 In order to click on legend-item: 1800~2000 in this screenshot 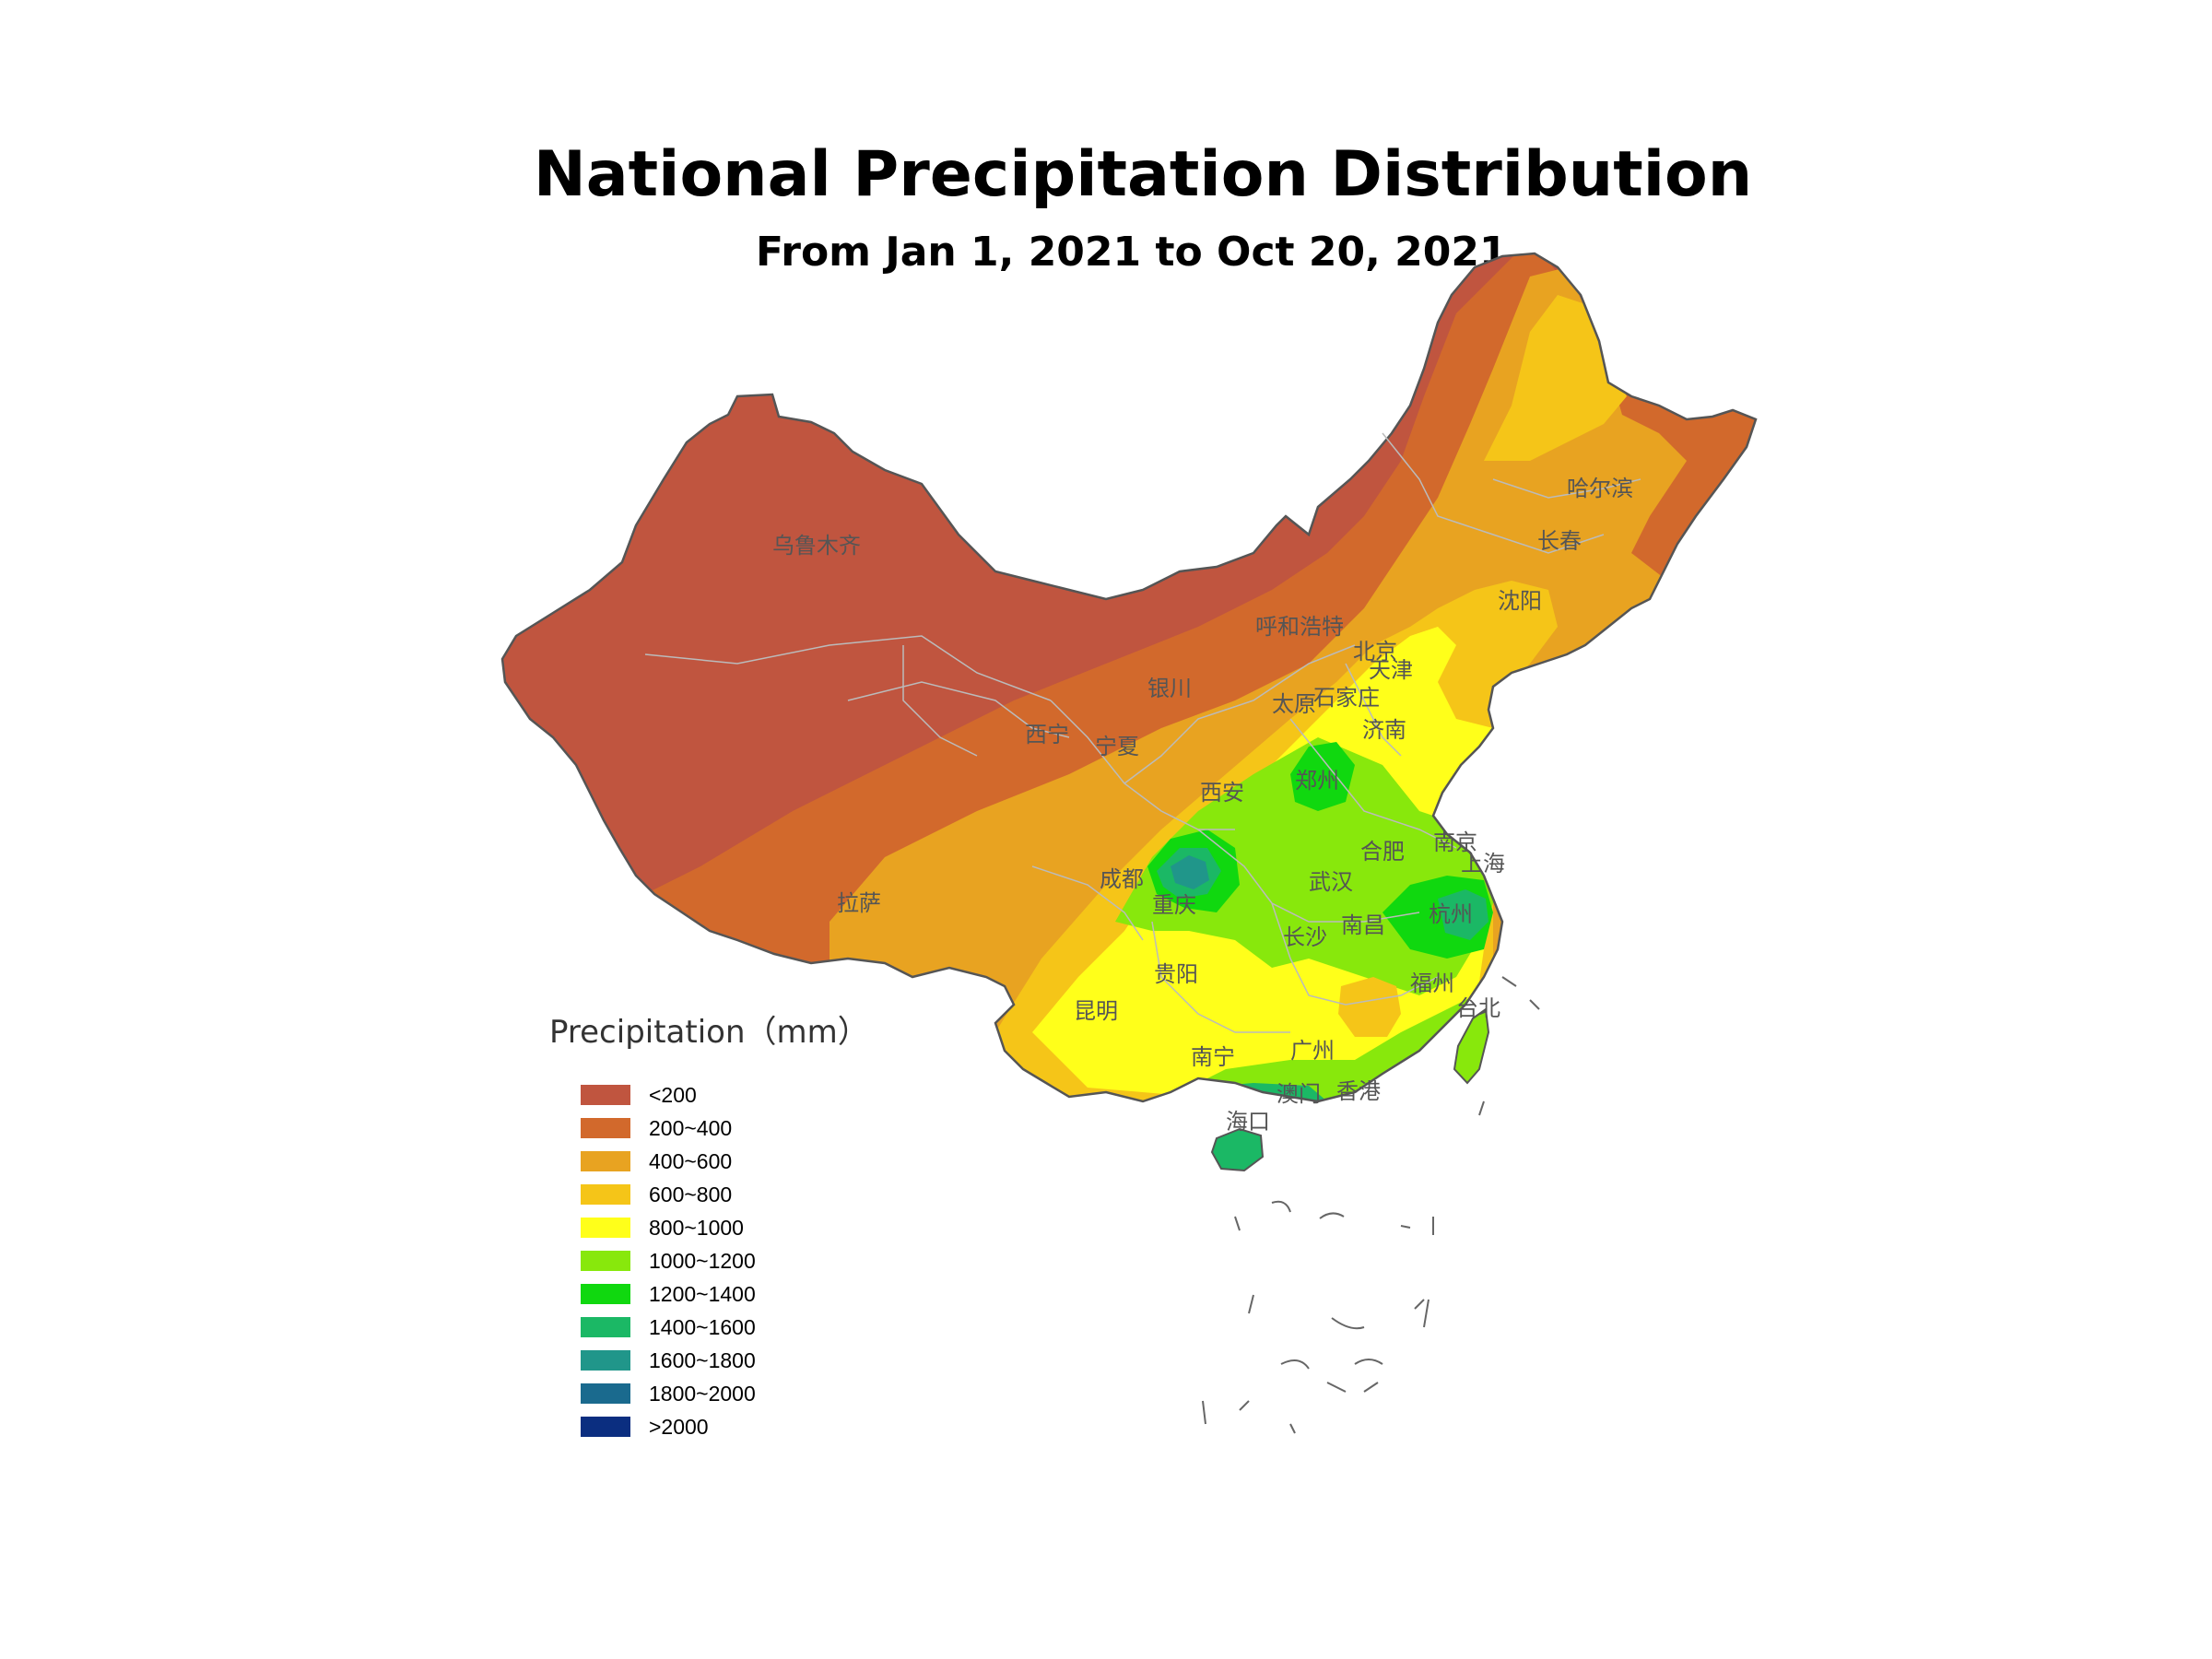, I will do `click(668, 1393)`.